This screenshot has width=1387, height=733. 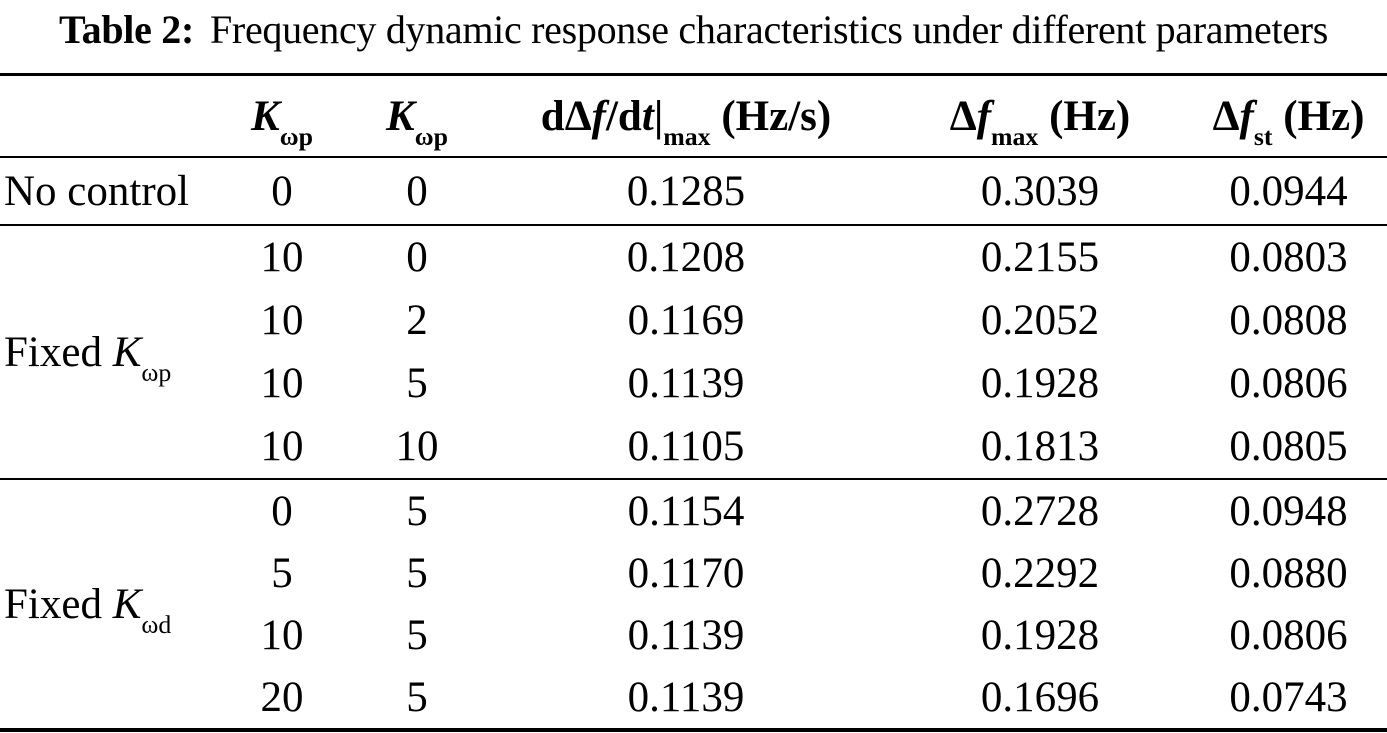 What do you see at coordinates (686, 191) in the screenshot?
I see `table-cell: 0.1285` at bounding box center [686, 191].